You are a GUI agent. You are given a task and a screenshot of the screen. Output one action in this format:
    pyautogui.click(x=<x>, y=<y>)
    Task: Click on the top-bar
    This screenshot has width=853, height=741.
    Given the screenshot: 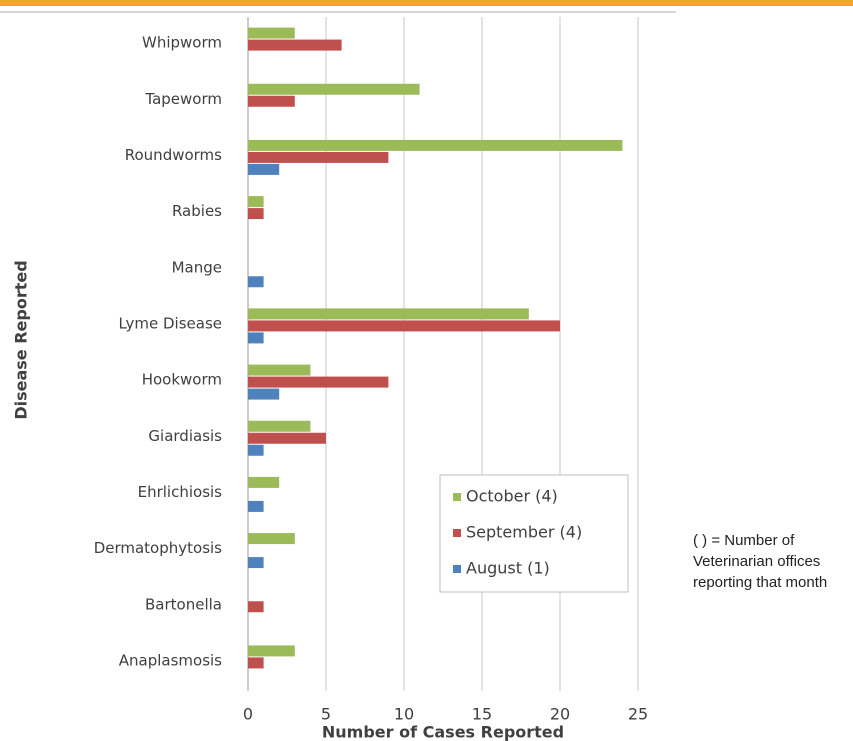 What is the action you would take?
    pyautogui.click(x=426, y=3)
    